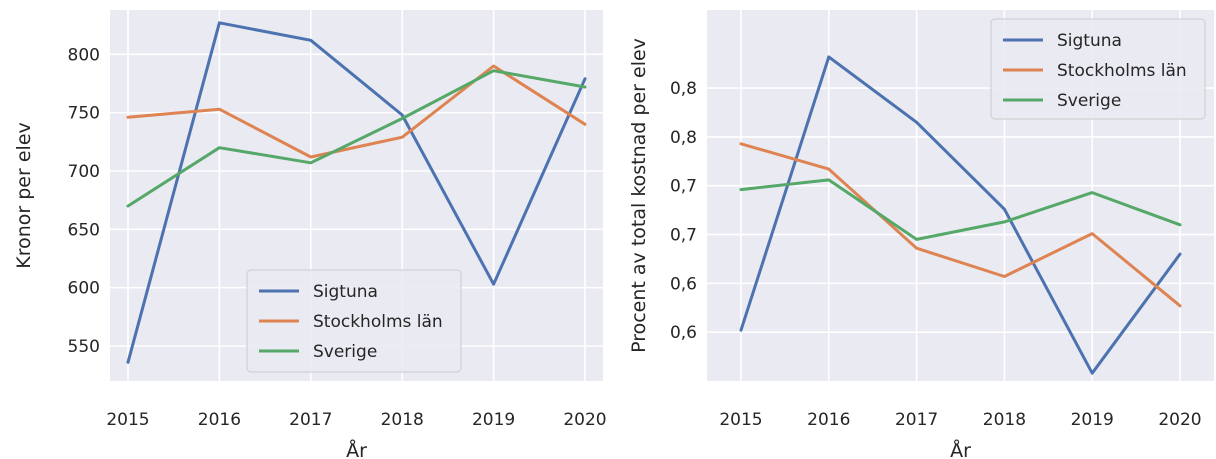 This screenshot has width=1216, height=459. What do you see at coordinates (84, 289) in the screenshot?
I see `y-tick-label: 600` at bounding box center [84, 289].